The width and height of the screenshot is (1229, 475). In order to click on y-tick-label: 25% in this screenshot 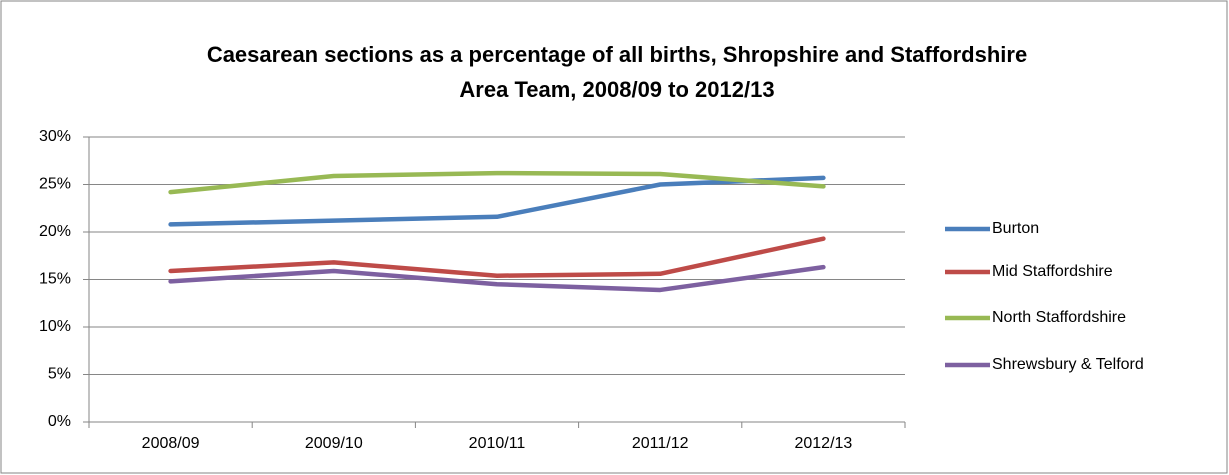, I will do `click(55, 184)`.